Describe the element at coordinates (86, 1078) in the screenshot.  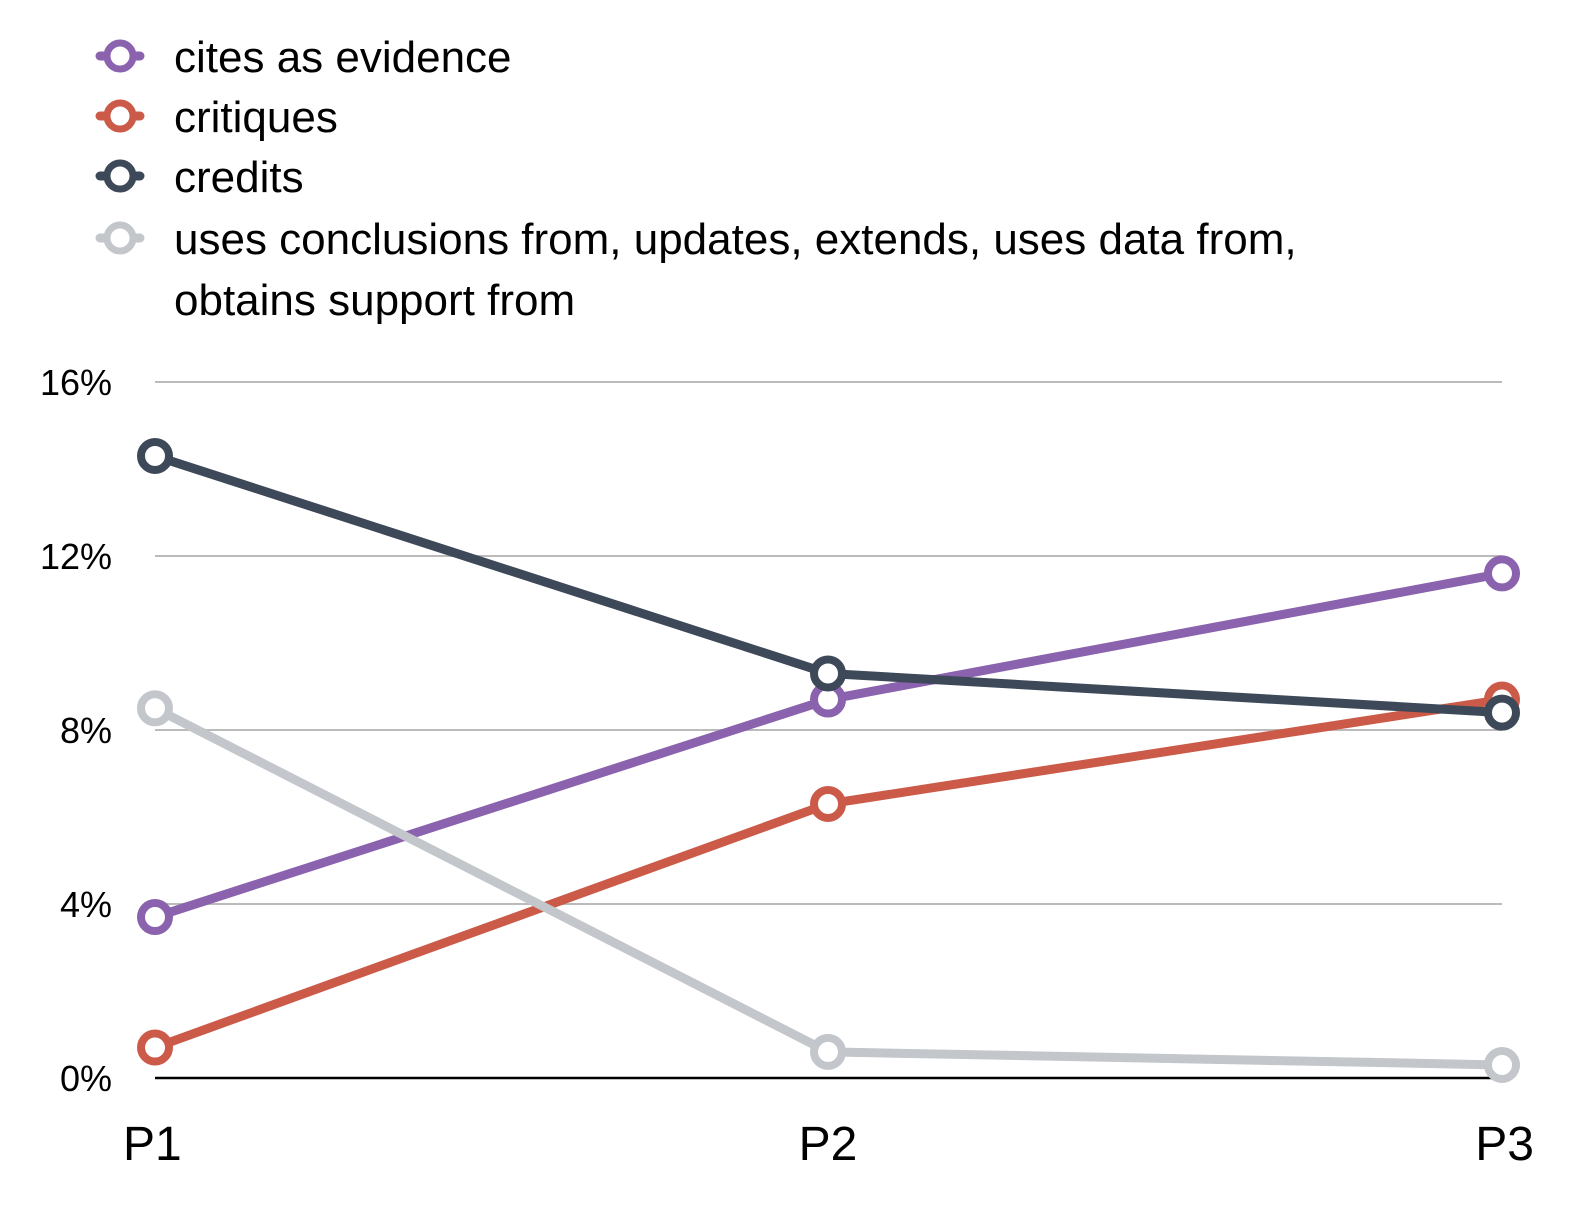
I see `y-tick-label: 0%` at that location.